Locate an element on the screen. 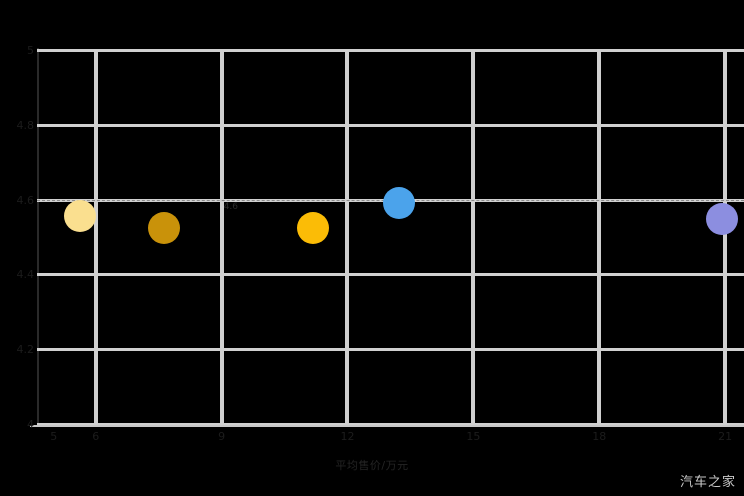 The width and height of the screenshot is (744, 496). y-axis-line is located at coordinates (38, 237).